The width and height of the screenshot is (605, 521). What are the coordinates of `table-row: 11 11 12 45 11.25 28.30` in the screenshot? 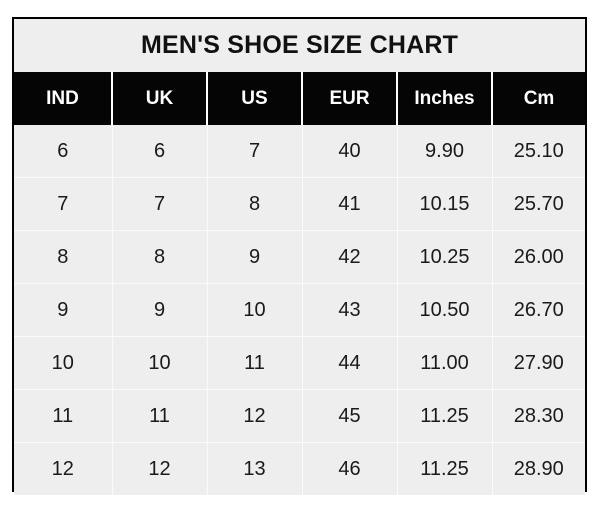 It's located at (299, 416).